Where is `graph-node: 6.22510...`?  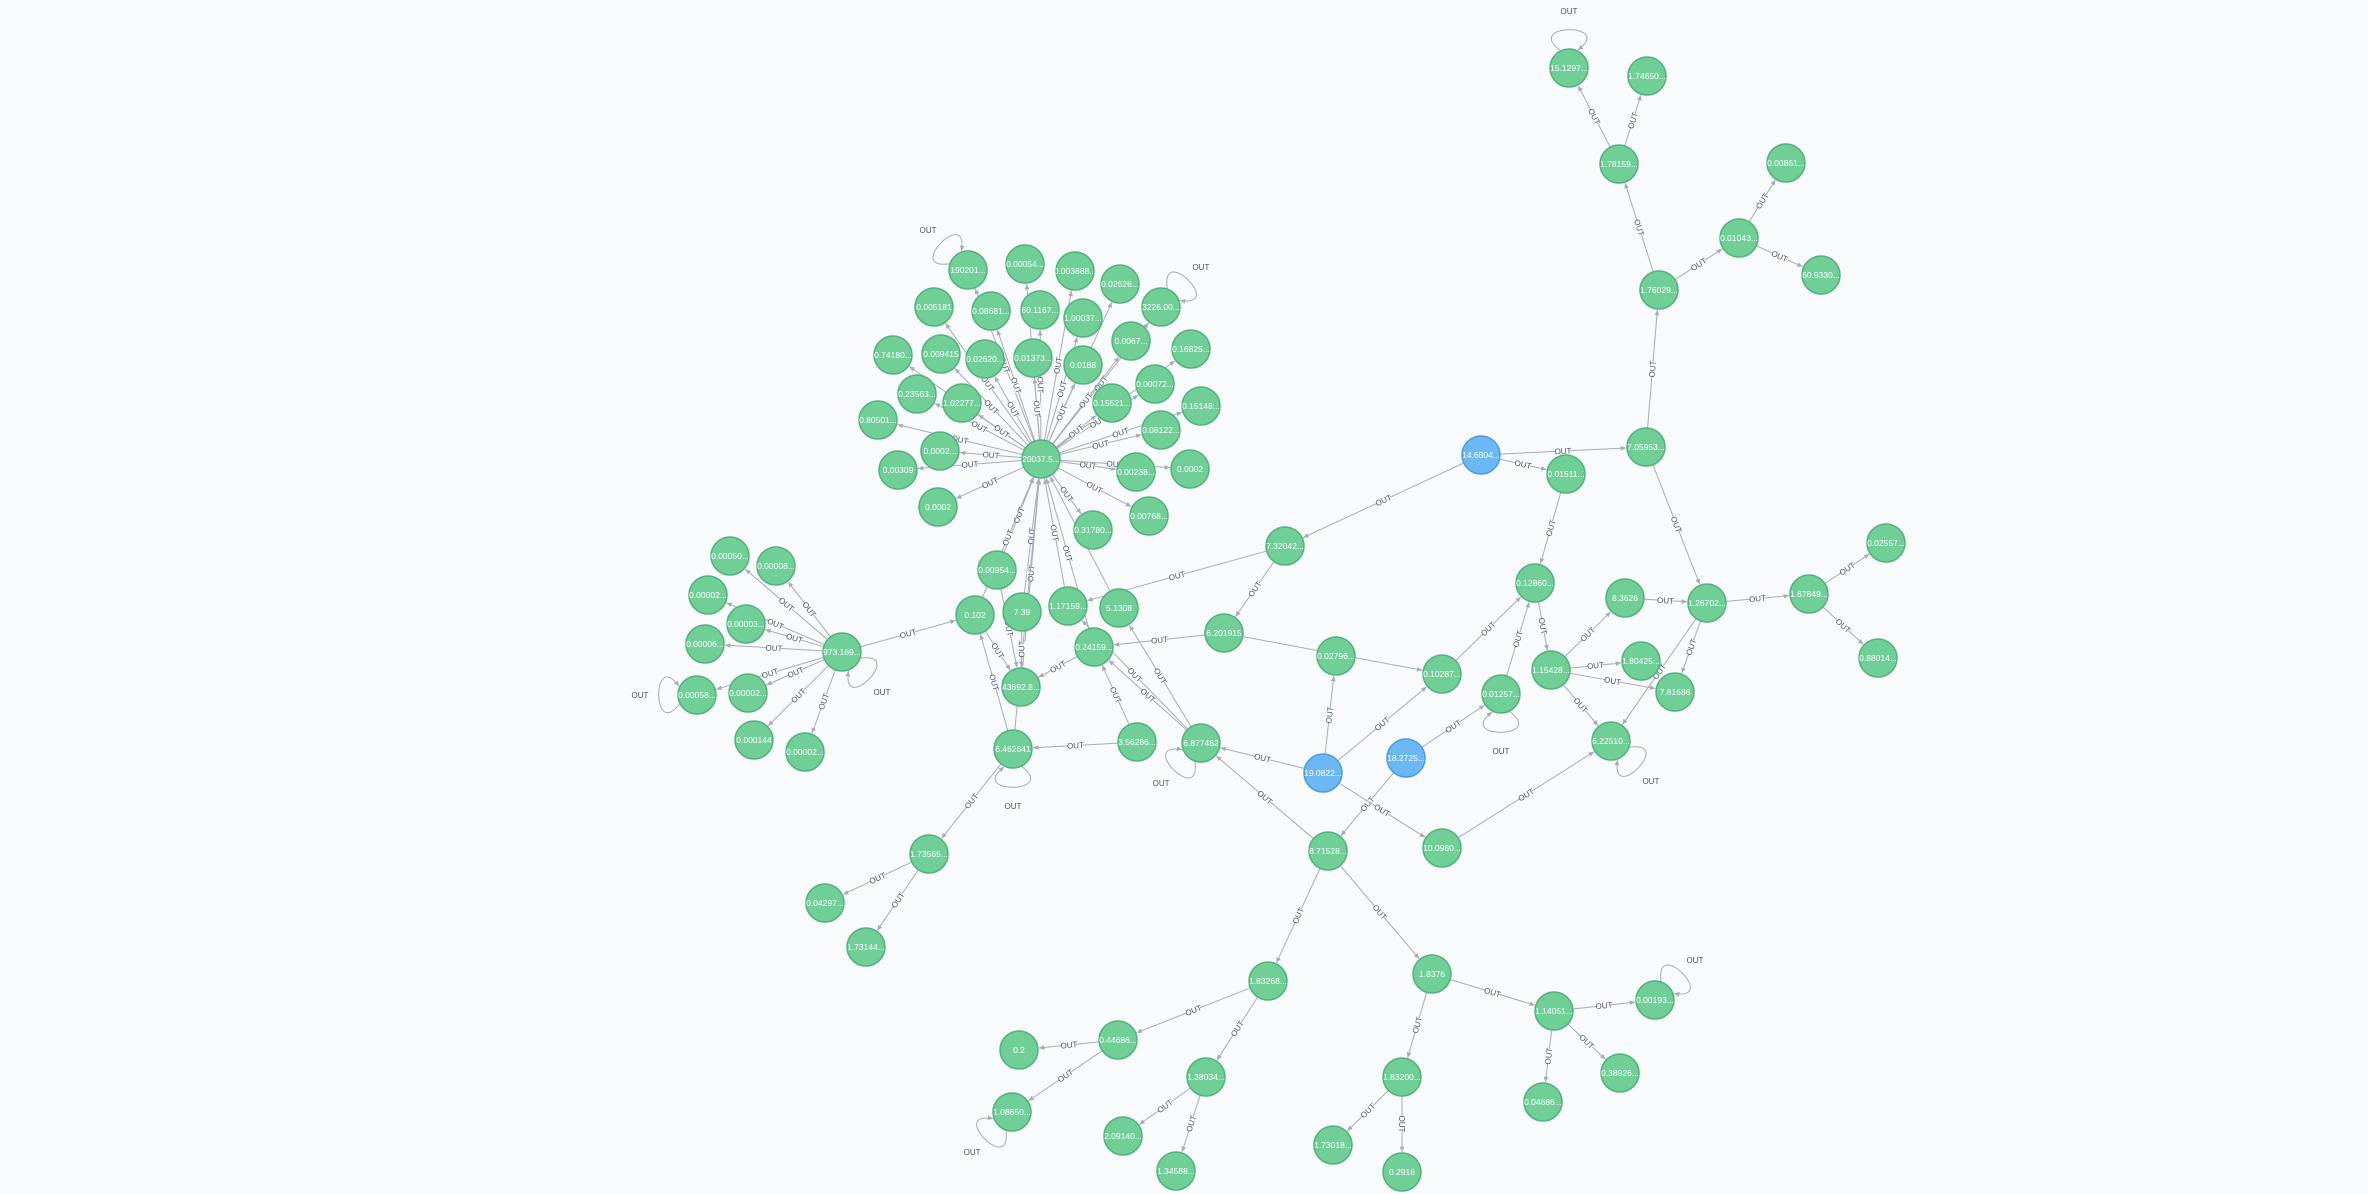 graph-node: 6.22510... is located at coordinates (1611, 741).